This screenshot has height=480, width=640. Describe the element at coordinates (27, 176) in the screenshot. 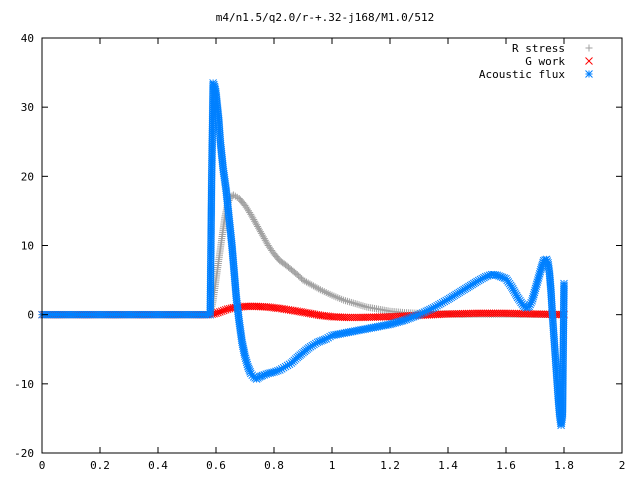

I see `y-tick-label: 20` at that location.